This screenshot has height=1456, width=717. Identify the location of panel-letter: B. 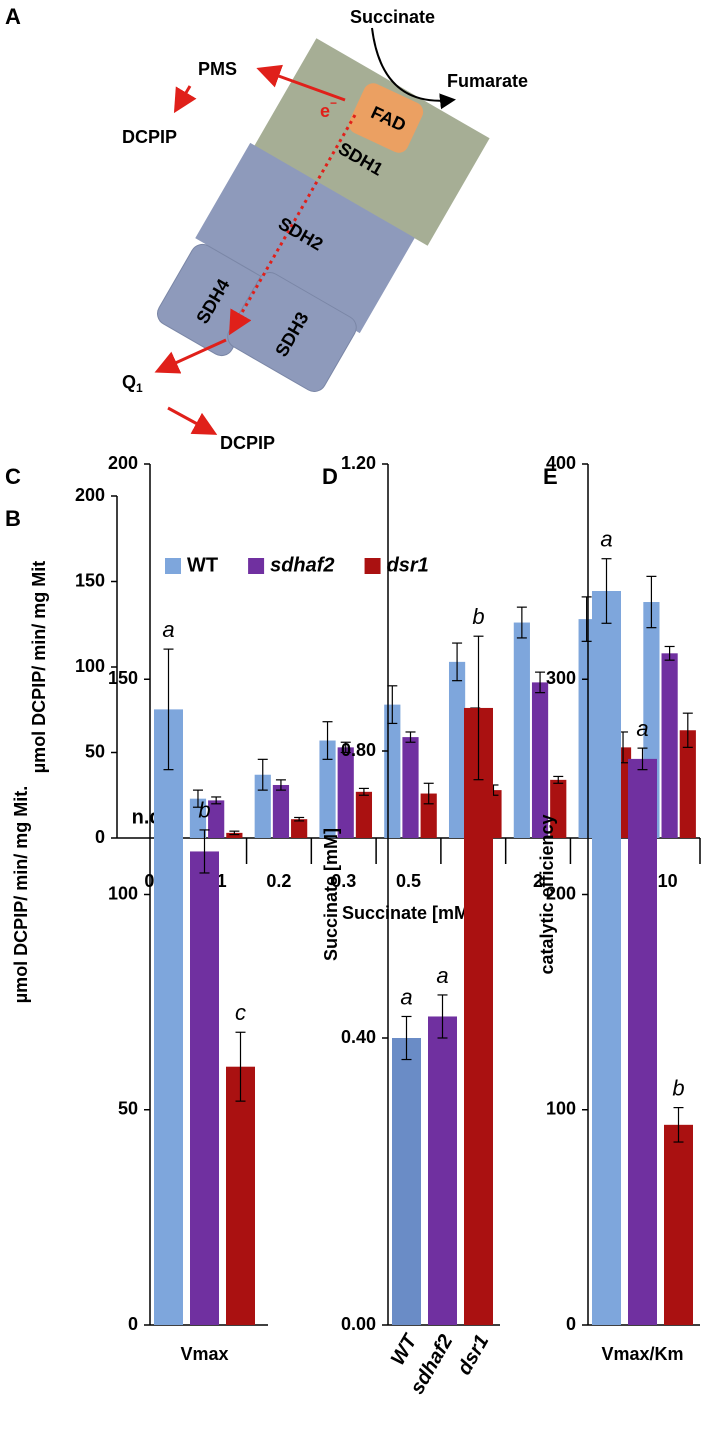
(13, 518).